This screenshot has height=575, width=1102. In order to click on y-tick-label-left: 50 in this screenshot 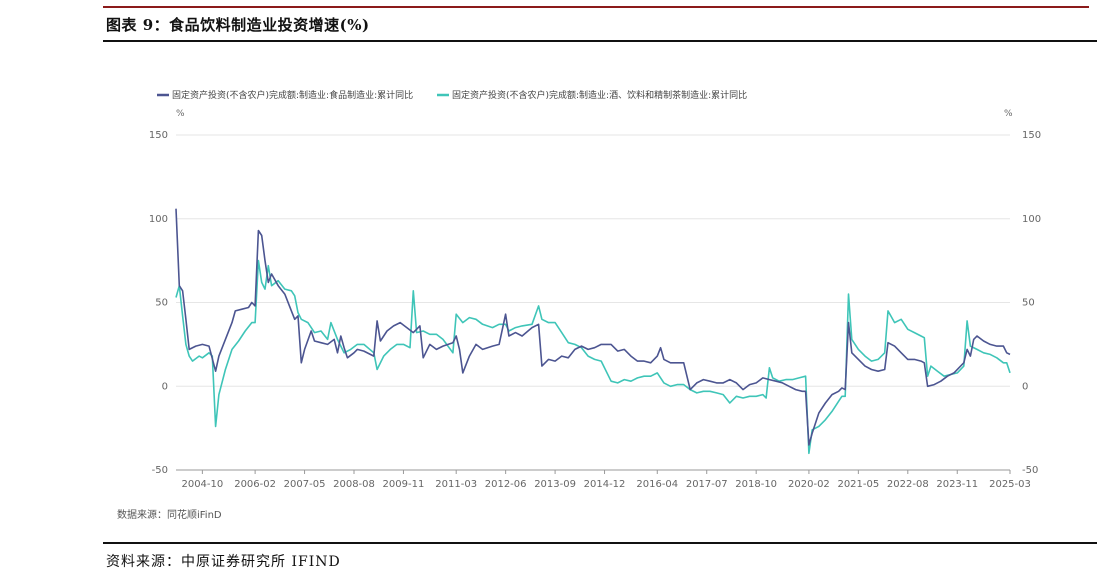, I will do `click(161, 303)`.